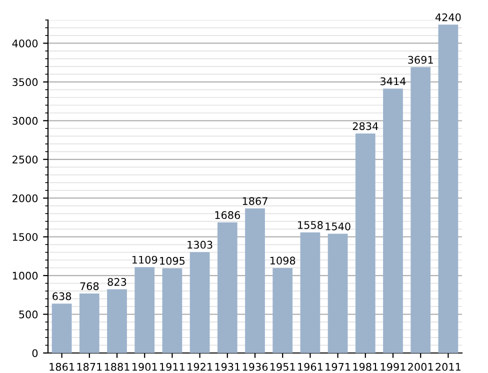 This screenshot has height=373, width=488. What do you see at coordinates (25, 82) in the screenshot?
I see `y-tick-label: 3500` at bounding box center [25, 82].